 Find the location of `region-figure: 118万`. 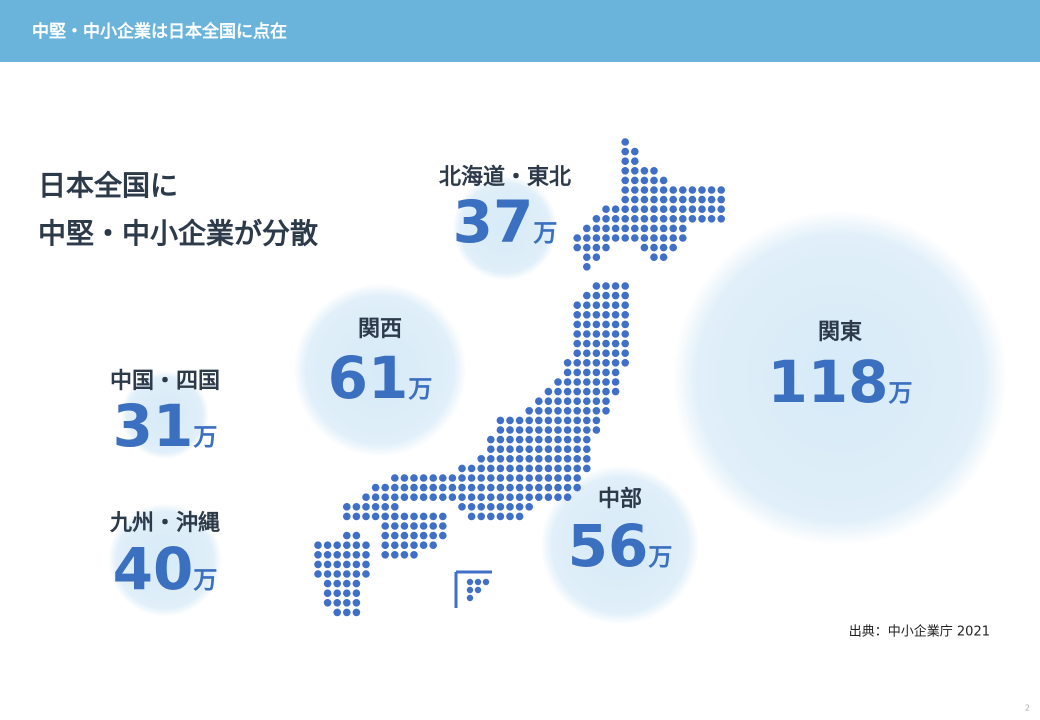

region-figure: 118万 is located at coordinates (839, 382).